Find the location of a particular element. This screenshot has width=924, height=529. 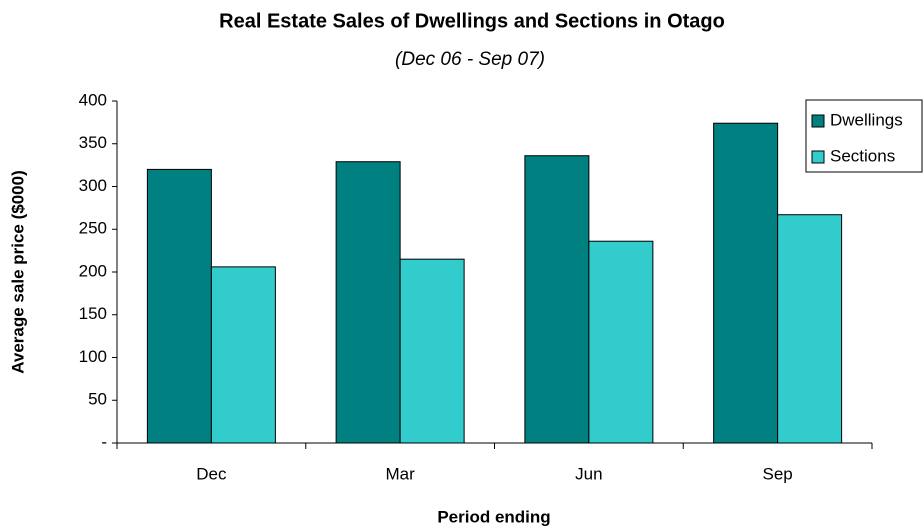

legend-box is located at coordinates (864, 136).